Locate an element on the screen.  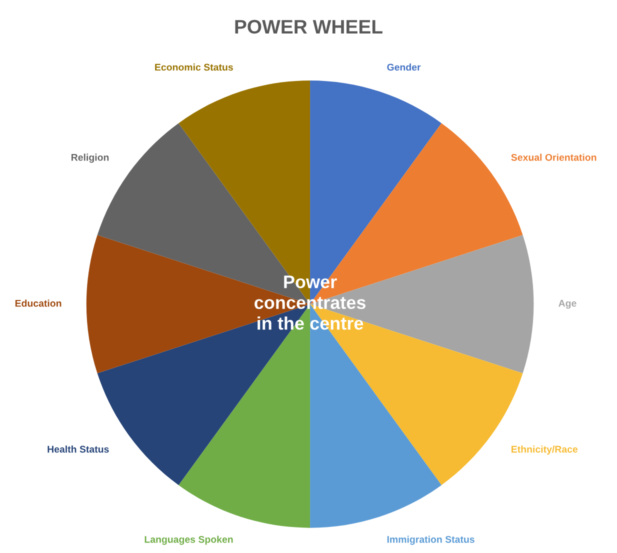
slice-label: Education is located at coordinates (38, 303).